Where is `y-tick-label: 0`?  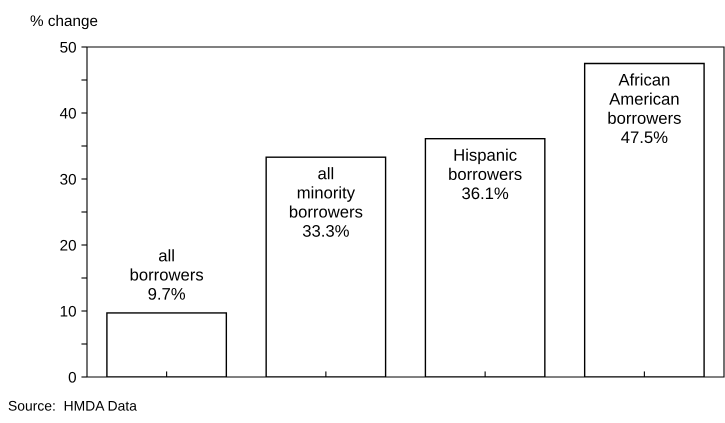
y-tick-label: 0 is located at coordinates (72, 377).